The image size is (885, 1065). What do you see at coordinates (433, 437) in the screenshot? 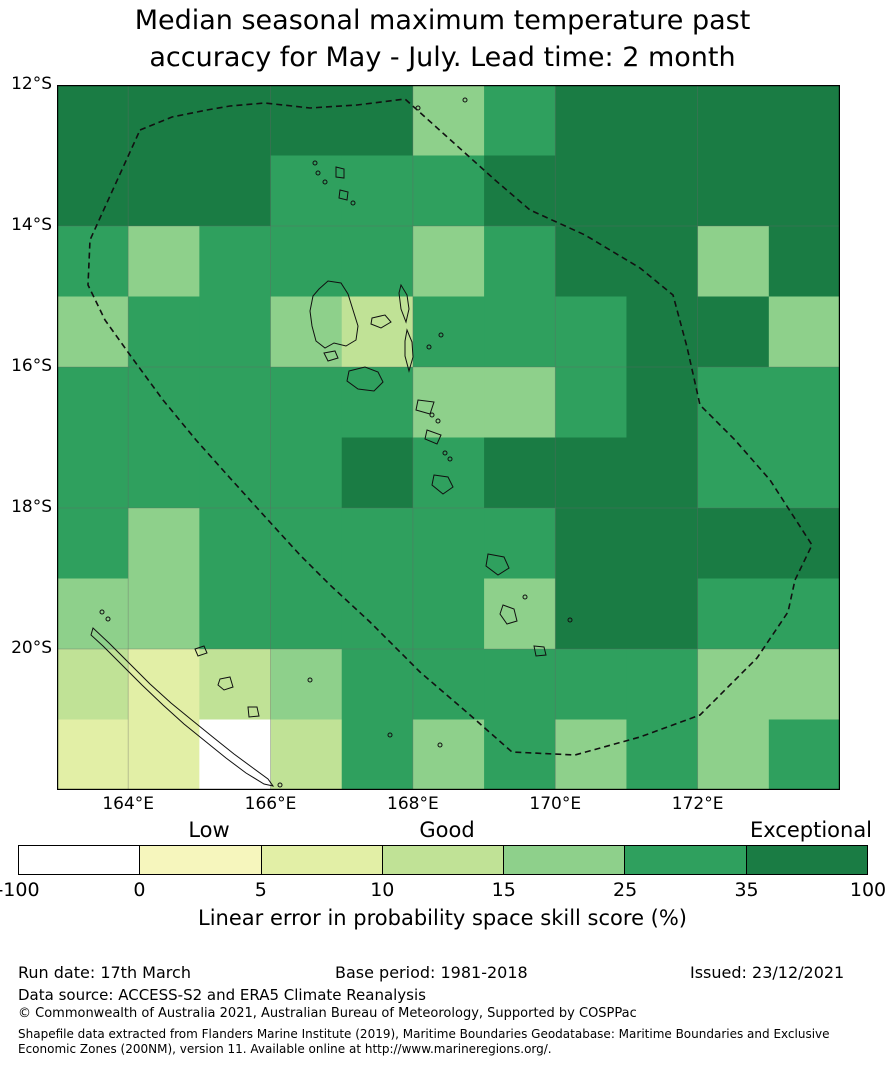
I see `island-epi` at bounding box center [433, 437].